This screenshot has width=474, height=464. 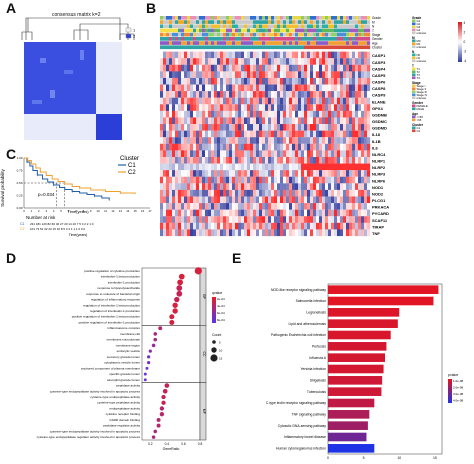 What do you see at coordinates (221, 306) in the screenshot?
I see `dotplot-color-label: 4e-04` at bounding box center [221, 306].